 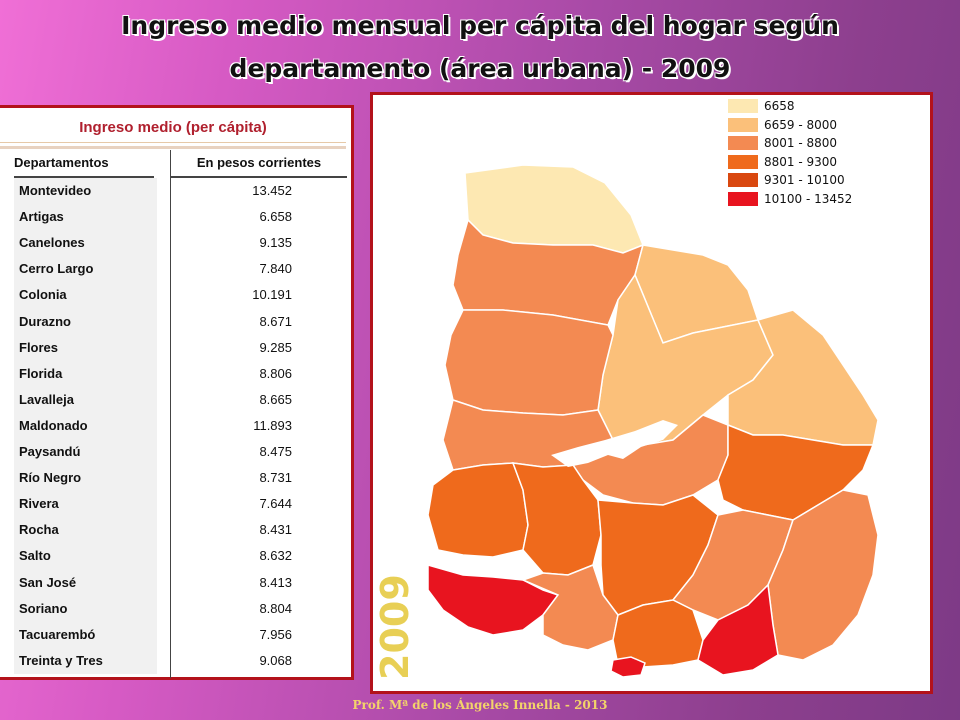 I want to click on income-value: 6.658, so click(x=275, y=217).